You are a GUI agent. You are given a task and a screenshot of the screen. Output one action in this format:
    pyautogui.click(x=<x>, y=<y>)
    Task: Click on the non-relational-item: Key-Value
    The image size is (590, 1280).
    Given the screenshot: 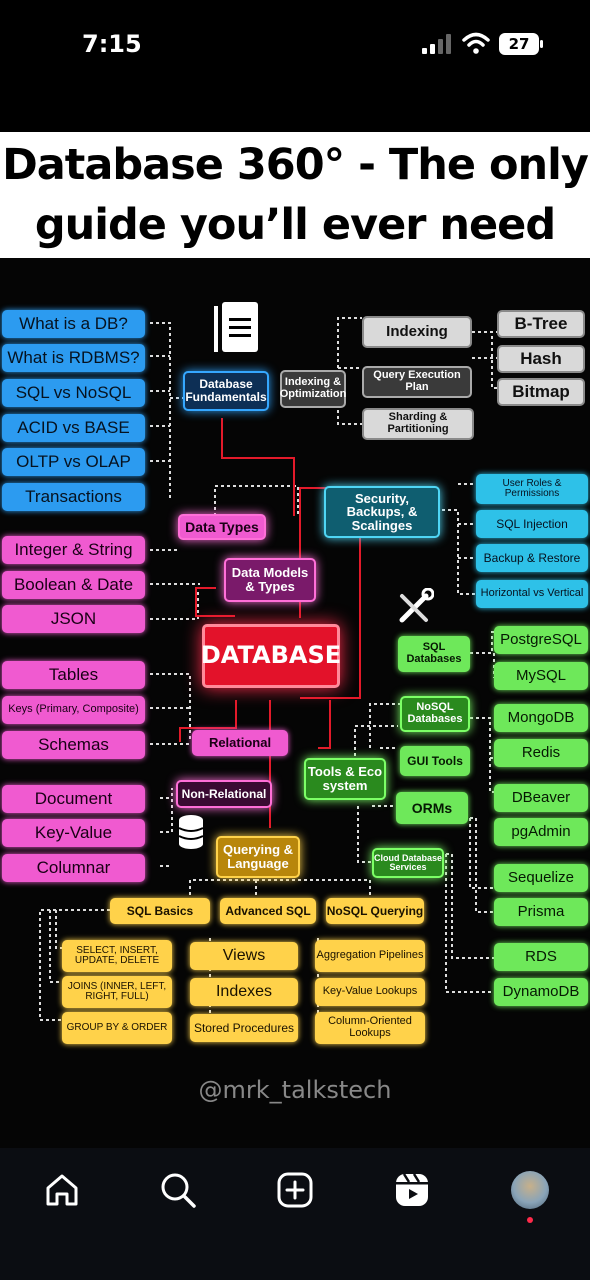 What is the action you would take?
    pyautogui.click(x=73, y=833)
    